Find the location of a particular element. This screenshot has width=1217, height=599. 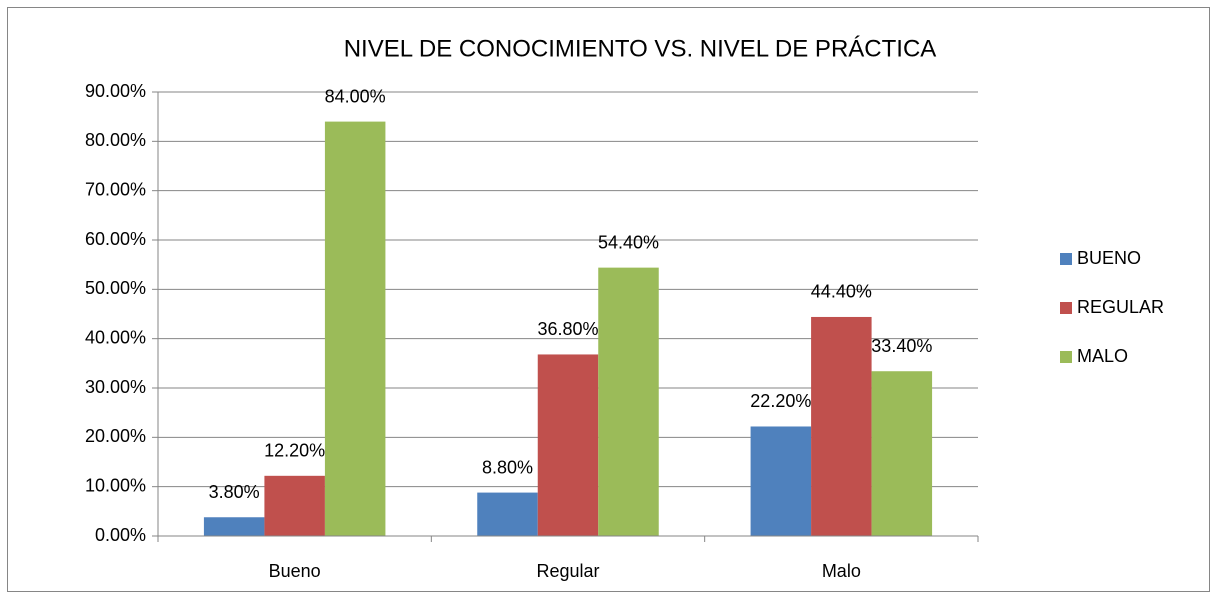

x-tick-label: Regular is located at coordinates (567, 571).